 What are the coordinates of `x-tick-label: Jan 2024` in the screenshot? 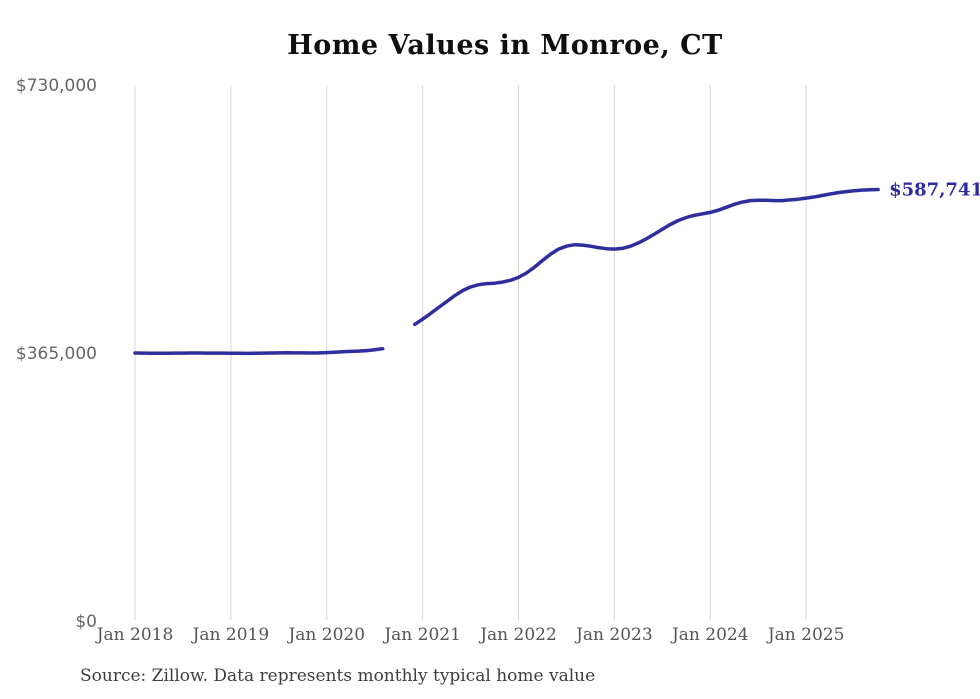 It's located at (709, 635).